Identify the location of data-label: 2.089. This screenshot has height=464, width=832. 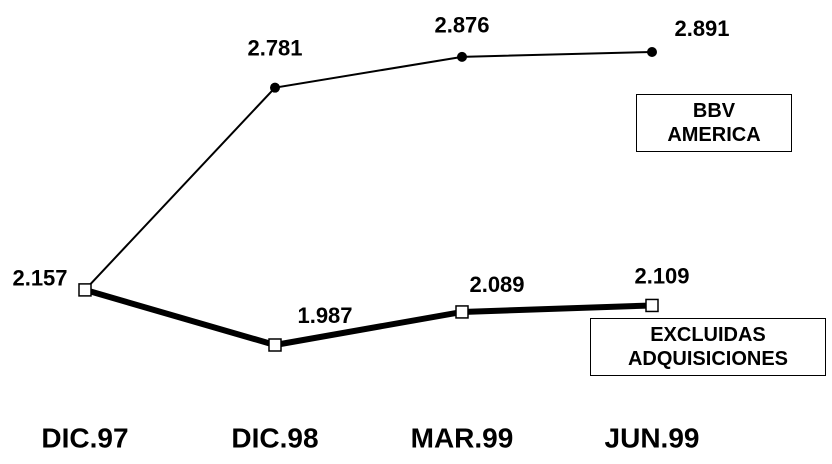
(496, 284).